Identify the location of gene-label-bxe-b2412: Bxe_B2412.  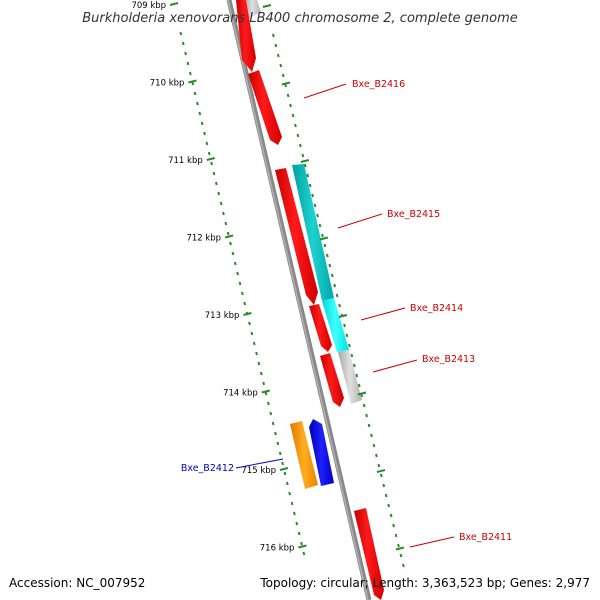
(207, 468).